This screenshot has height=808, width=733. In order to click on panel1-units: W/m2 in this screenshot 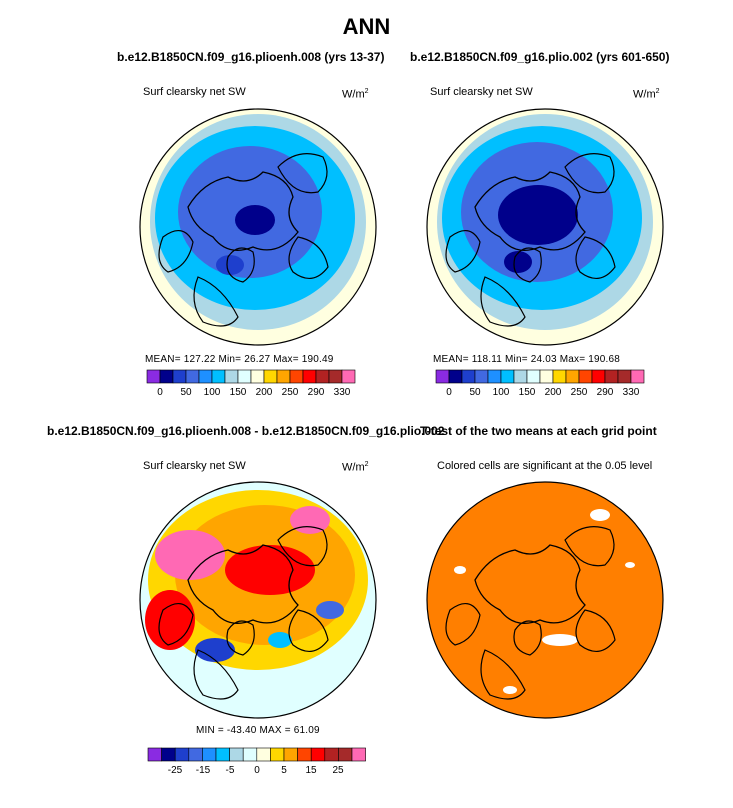, I will do `click(355, 94)`.